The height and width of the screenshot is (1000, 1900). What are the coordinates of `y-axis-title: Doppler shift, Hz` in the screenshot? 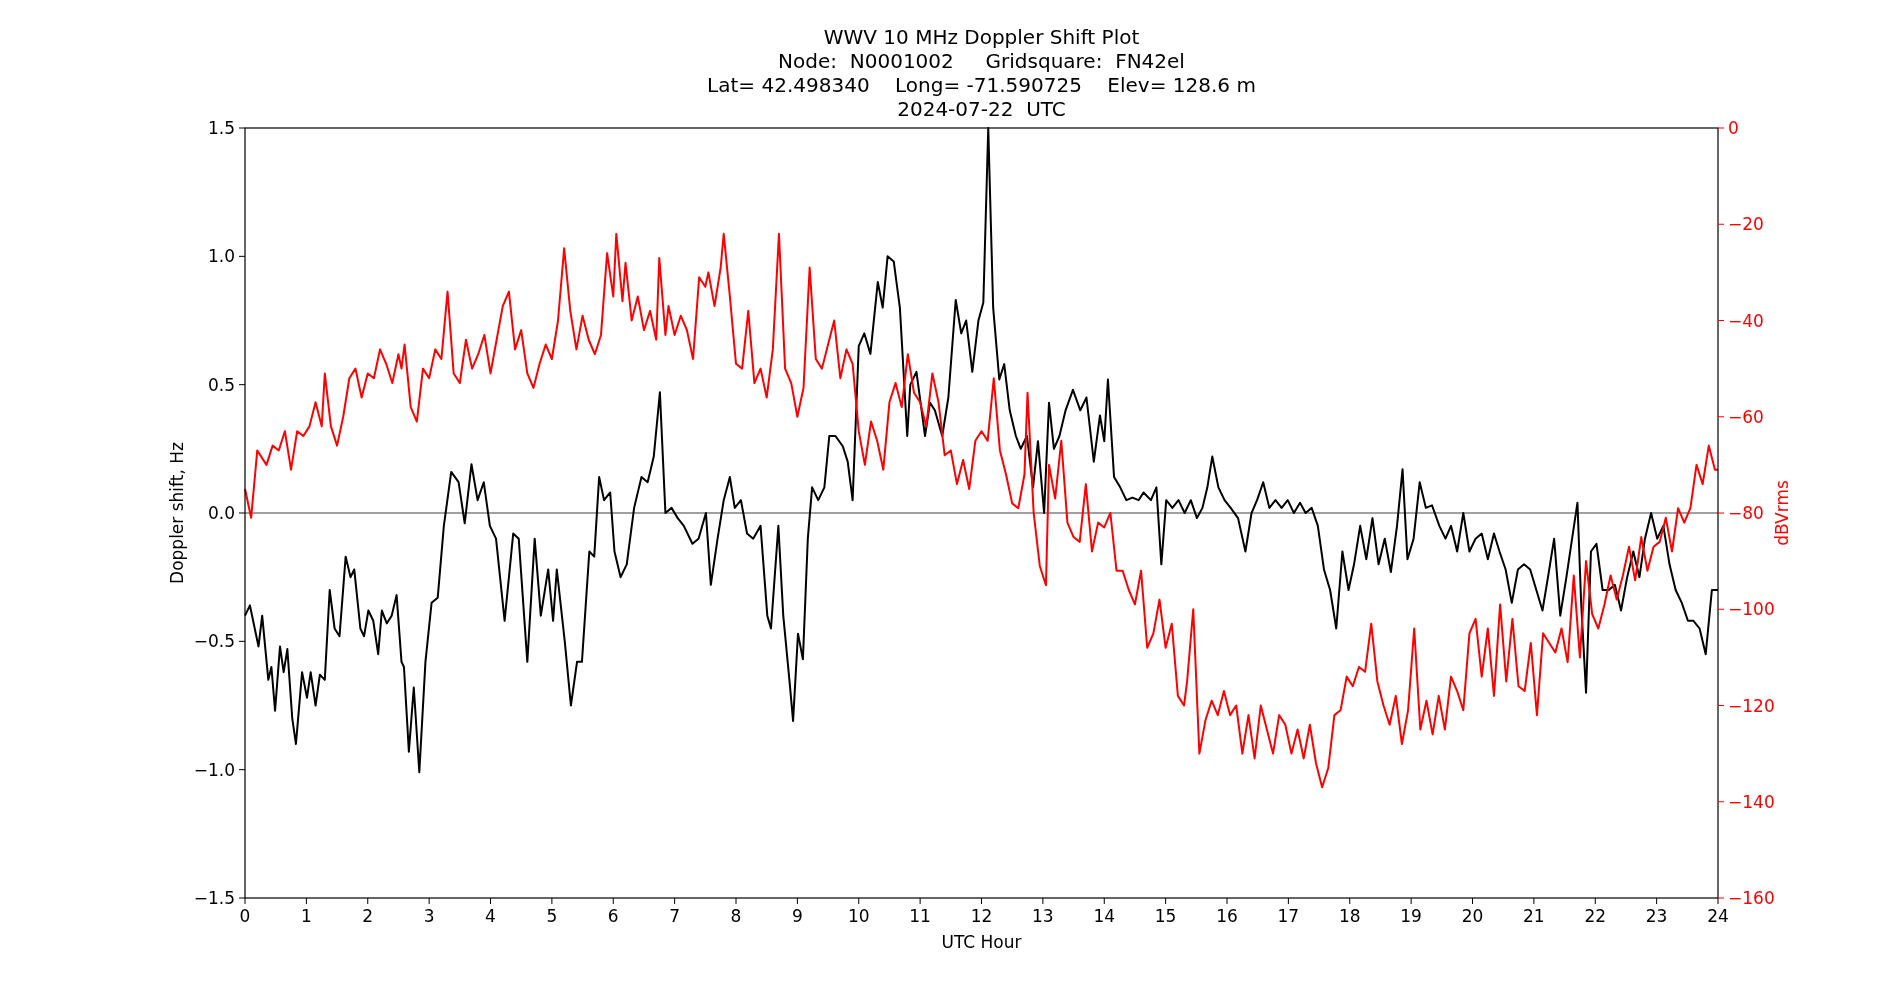 It's located at (177, 512).